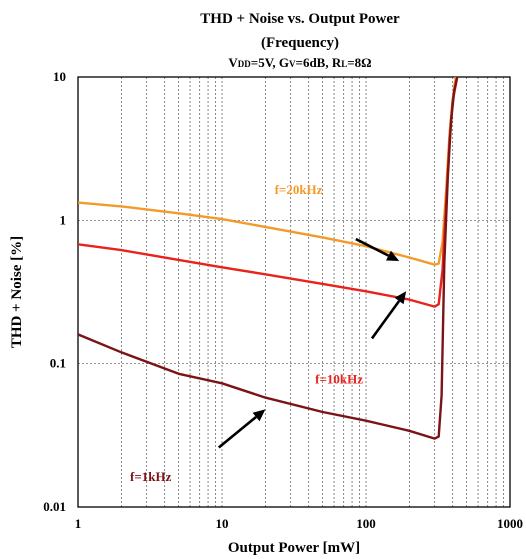  Describe the element at coordinates (63, 219) in the screenshot. I see `y-tick-label: 1` at that location.